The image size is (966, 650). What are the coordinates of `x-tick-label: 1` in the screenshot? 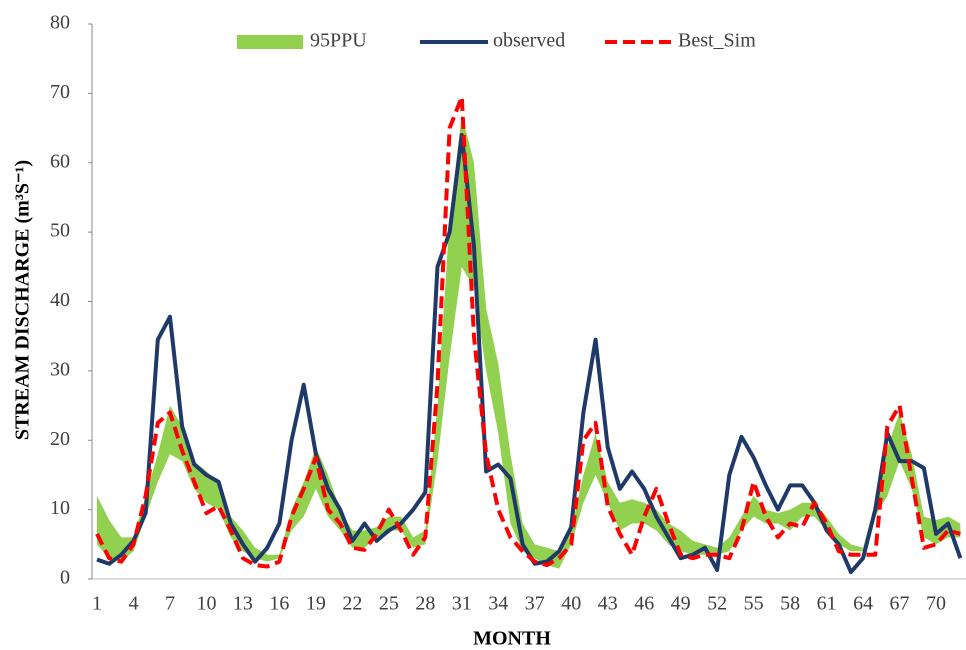 It's located at (97, 604).